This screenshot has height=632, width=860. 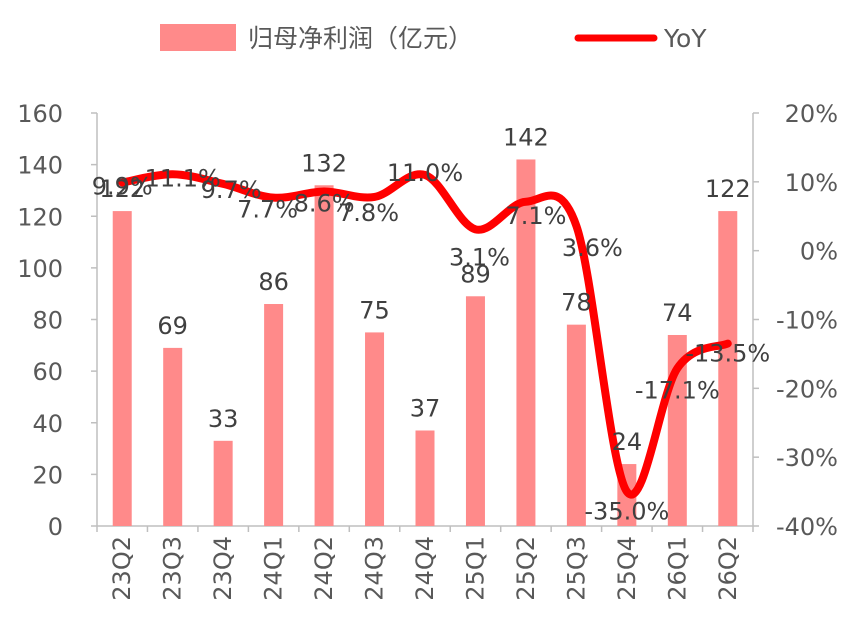 I want to click on yoy-label-24Q3: 7.8%, so click(x=368, y=213).